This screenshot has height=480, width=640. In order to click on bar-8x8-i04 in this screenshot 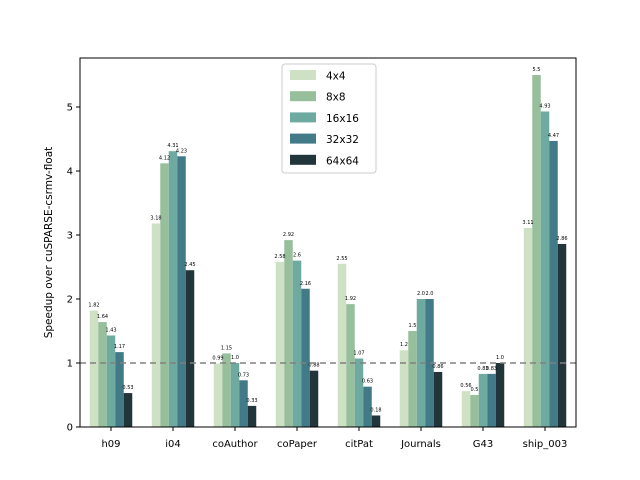, I will do `click(164, 295)`.